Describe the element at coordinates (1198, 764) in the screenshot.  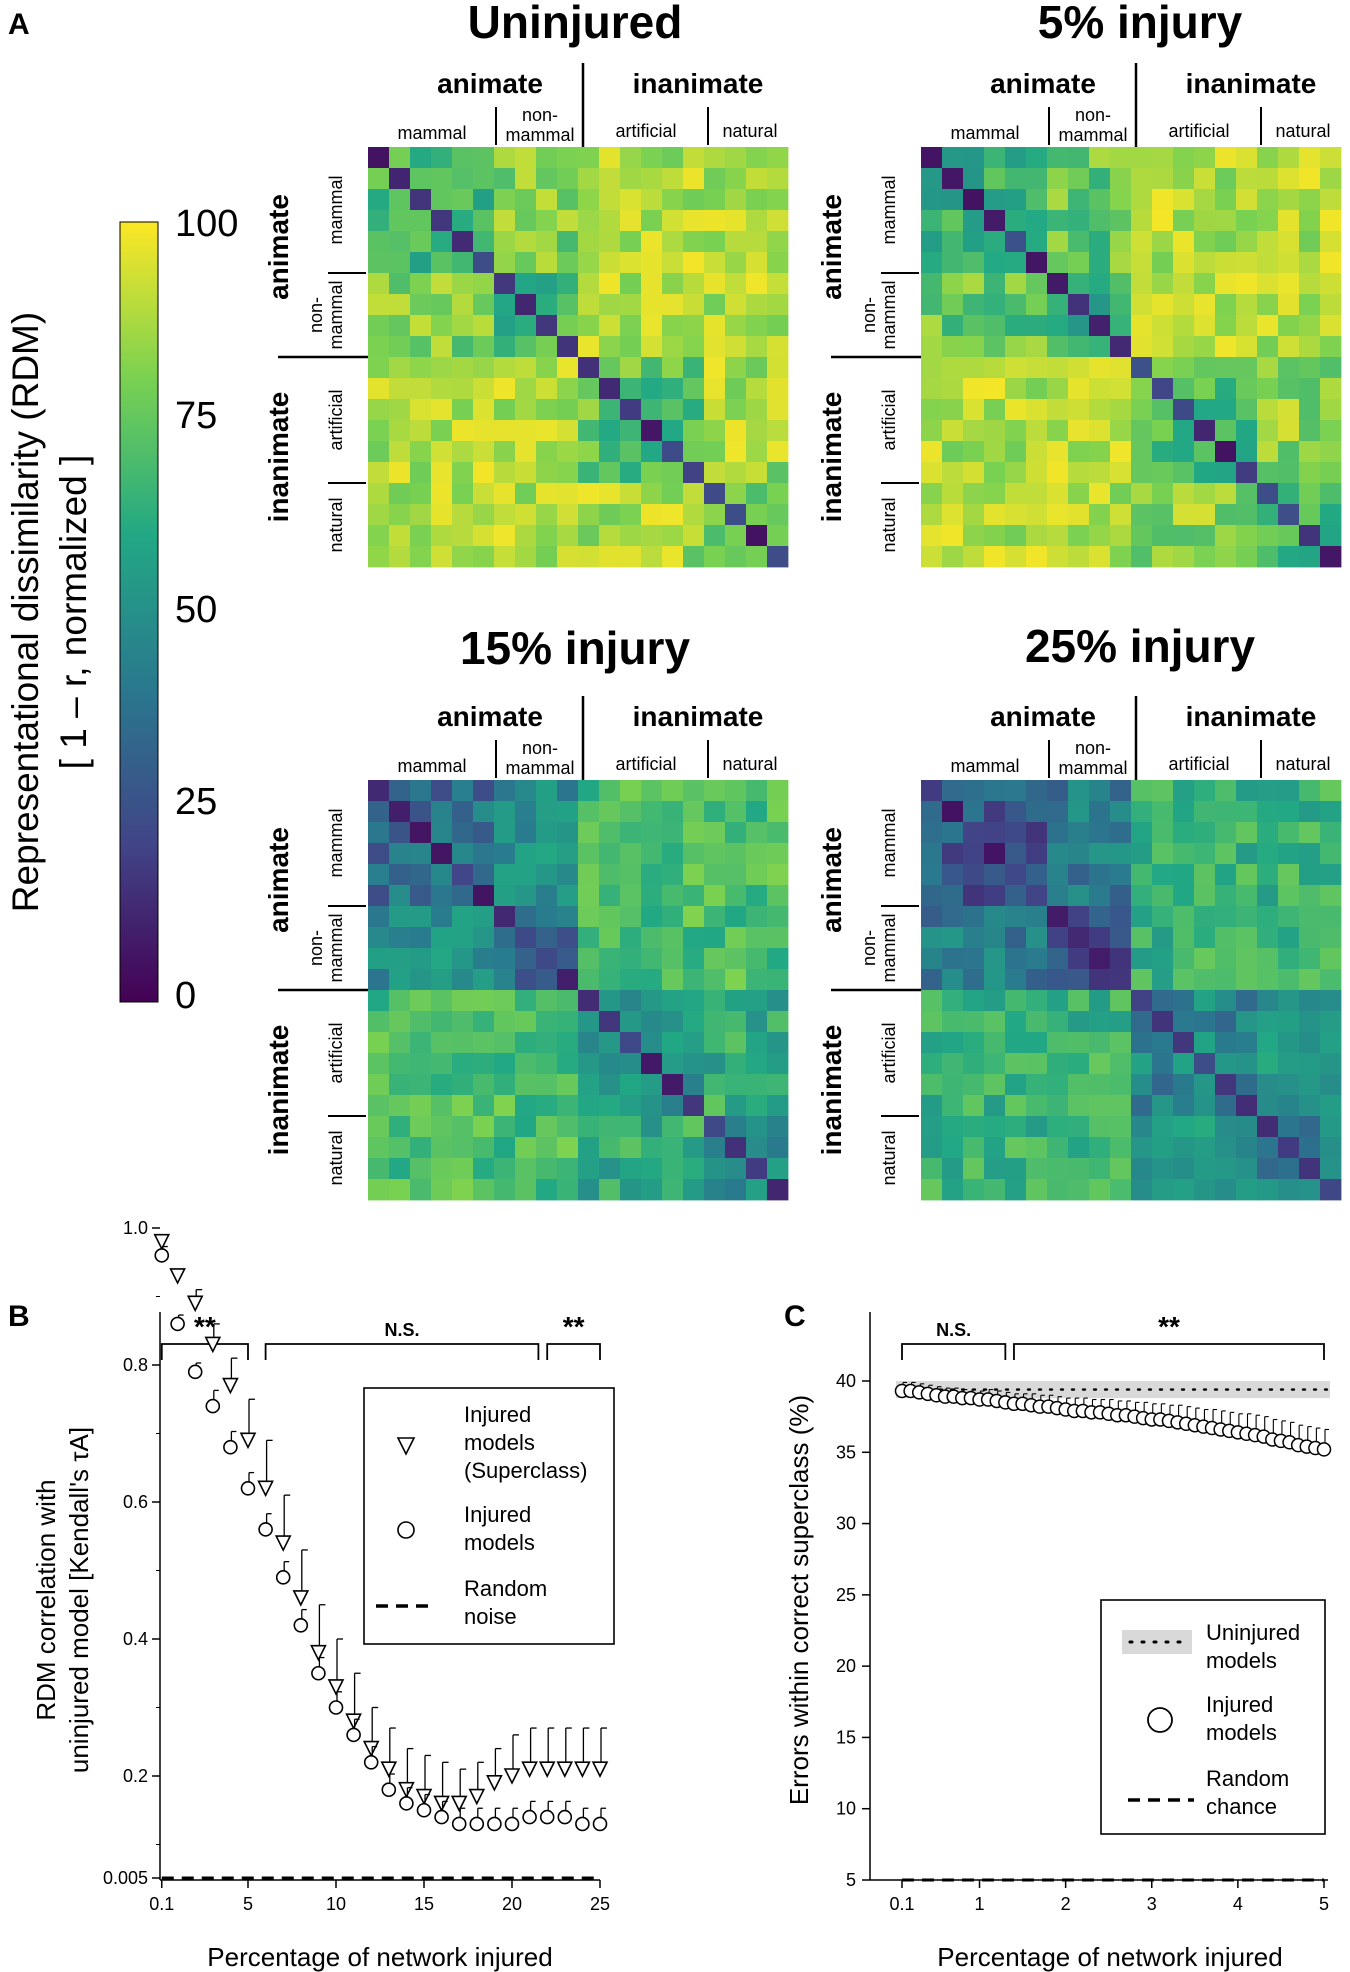
I see `sub-label-artificial: artificial` at that location.